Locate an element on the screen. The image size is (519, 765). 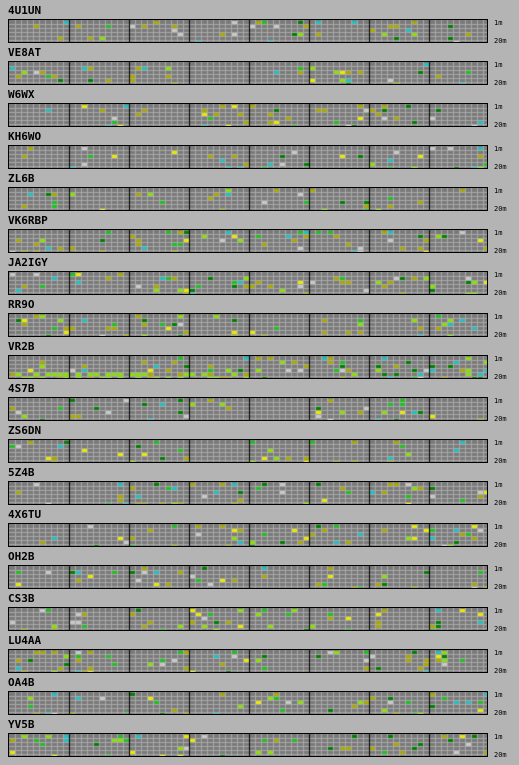
beacon-callsign: RR9O is located at coordinates (21, 304).